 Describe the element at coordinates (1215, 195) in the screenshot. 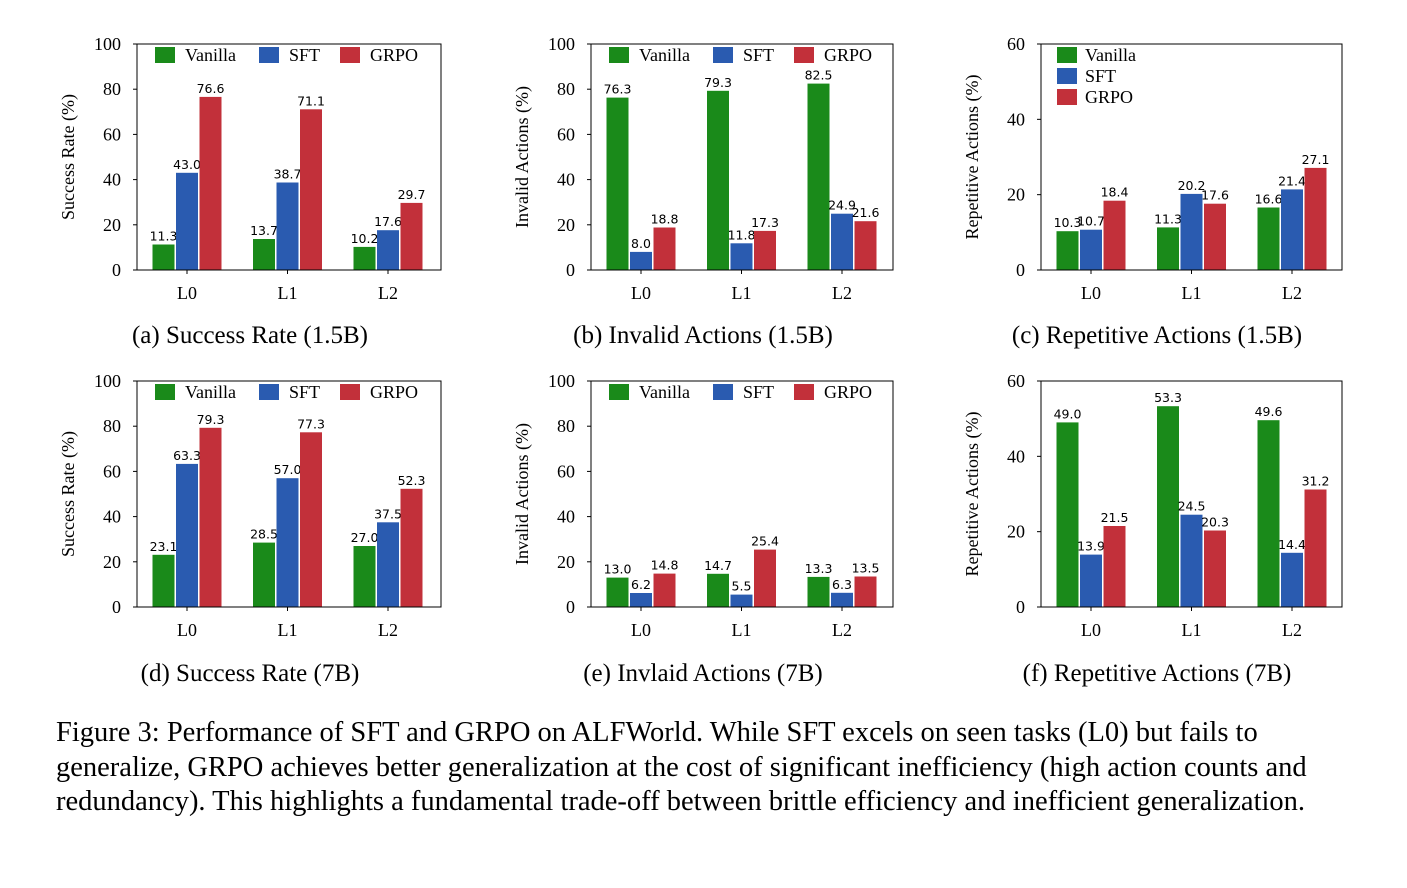

I see `data-label-grpo-l1: 17.6` at that location.